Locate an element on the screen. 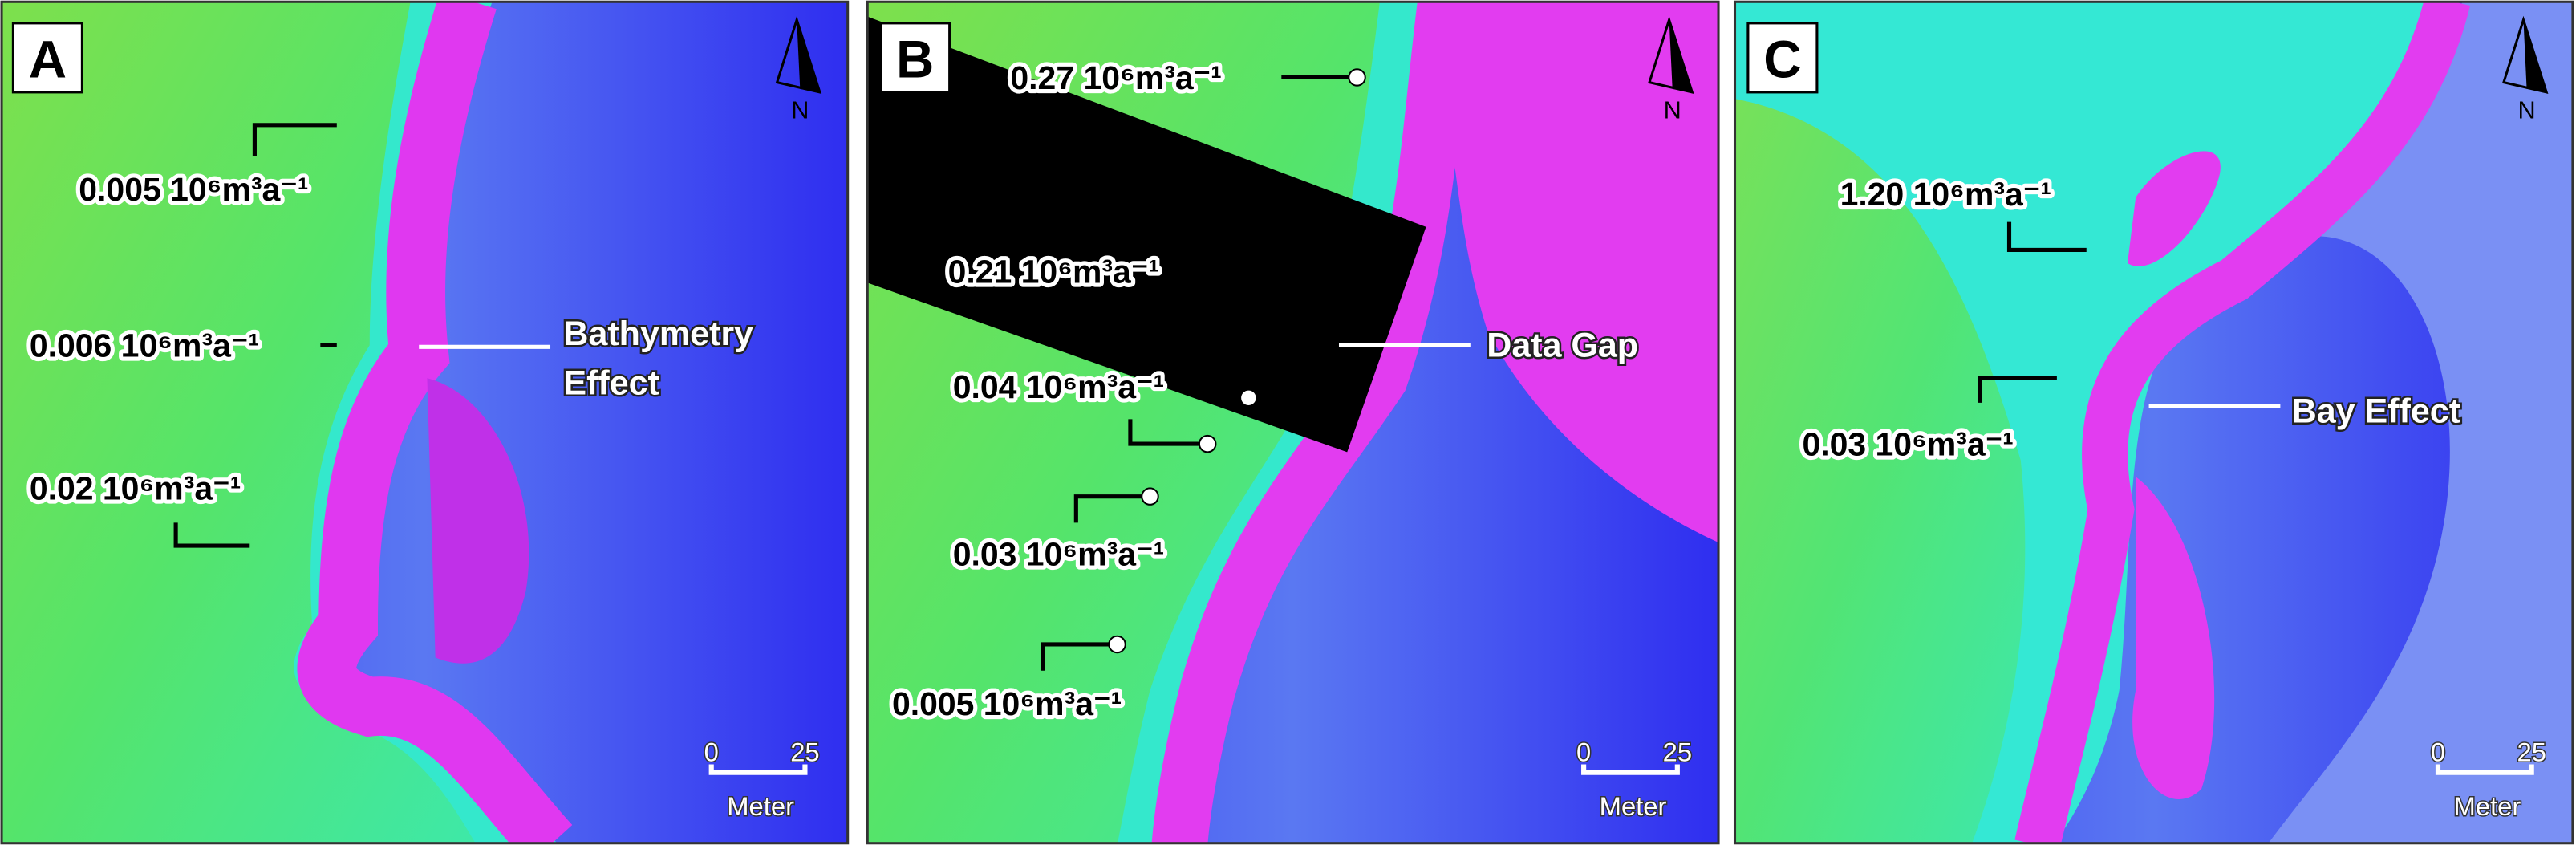 This screenshot has width=2576, height=845. flux-label: 1.20 10⁶m³a⁻¹ is located at coordinates (1945, 194).